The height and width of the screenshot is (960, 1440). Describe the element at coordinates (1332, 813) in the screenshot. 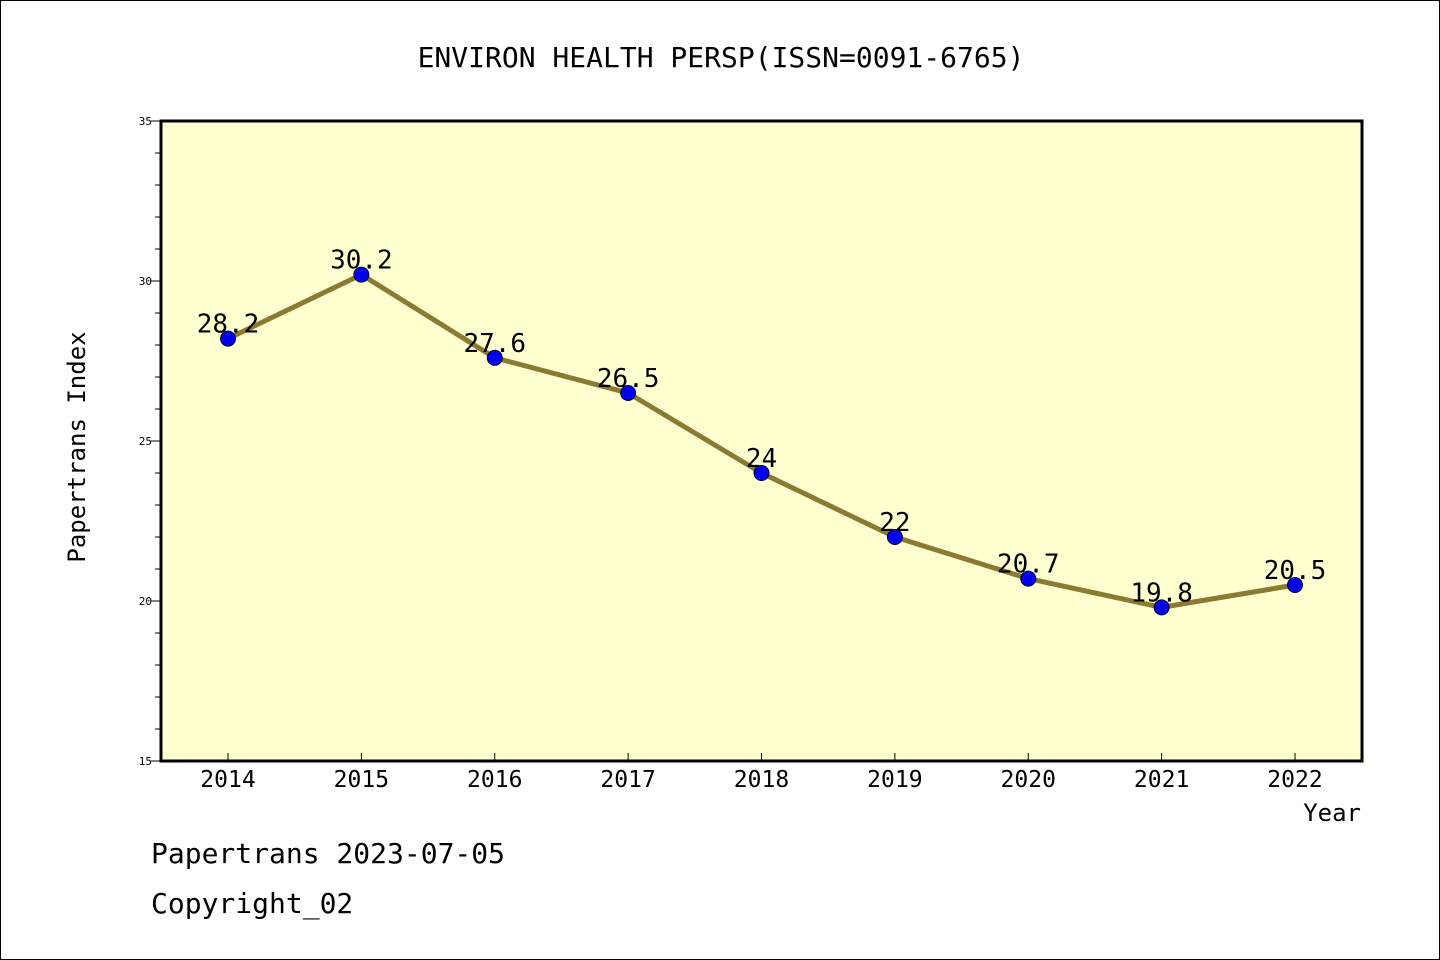

I see `x-axis-label: Year` at that location.